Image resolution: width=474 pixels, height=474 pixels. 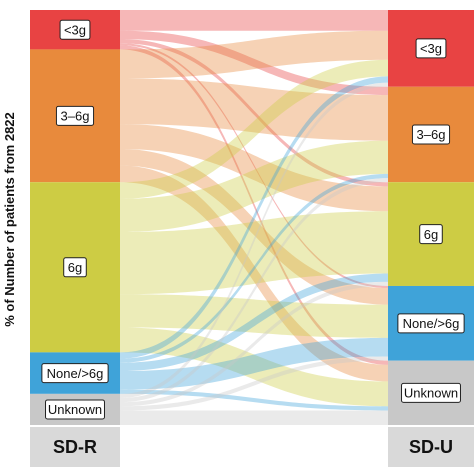 I want to click on left-label-box-unknown, so click(x=75, y=409).